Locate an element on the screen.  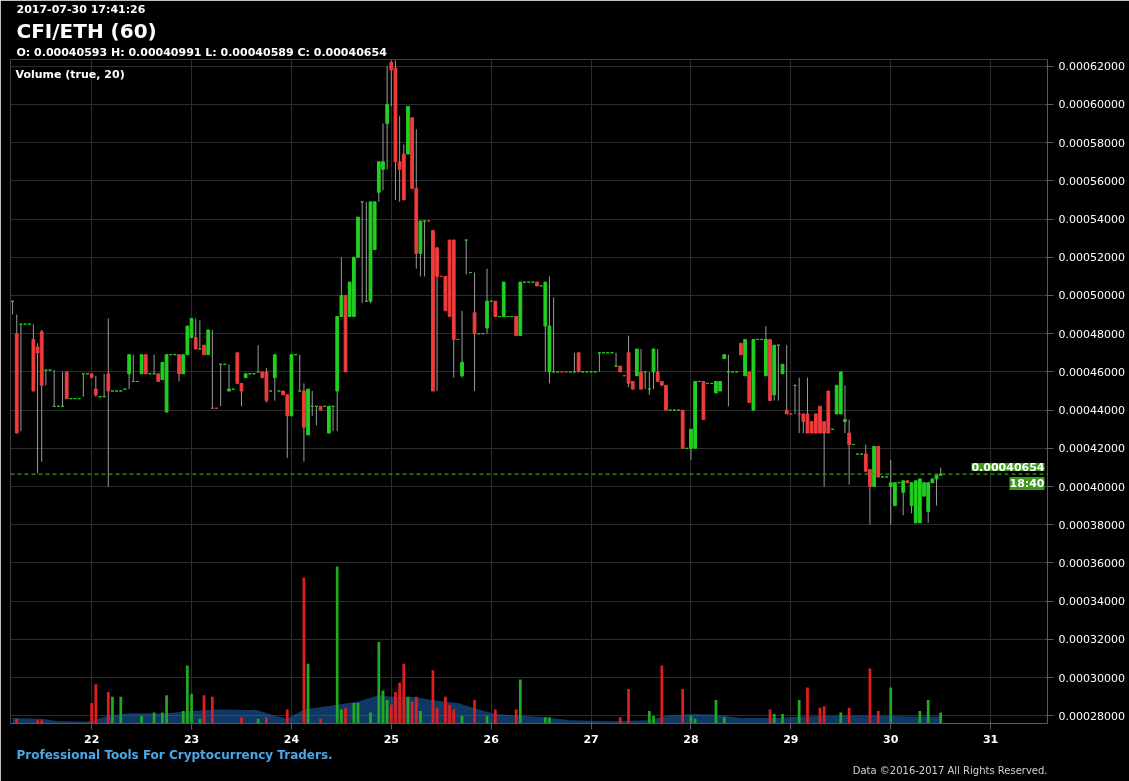
y-tick-label: 0.00028000 is located at coordinates (1091, 716).